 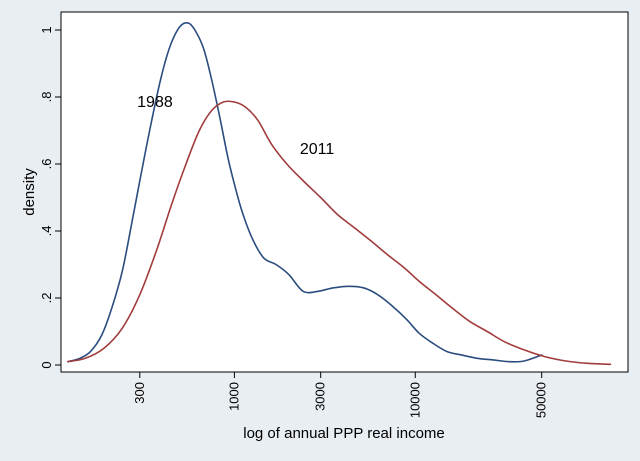 What do you see at coordinates (235, 126) in the screenshot?
I see `series-annotations: 1988 2011` at bounding box center [235, 126].